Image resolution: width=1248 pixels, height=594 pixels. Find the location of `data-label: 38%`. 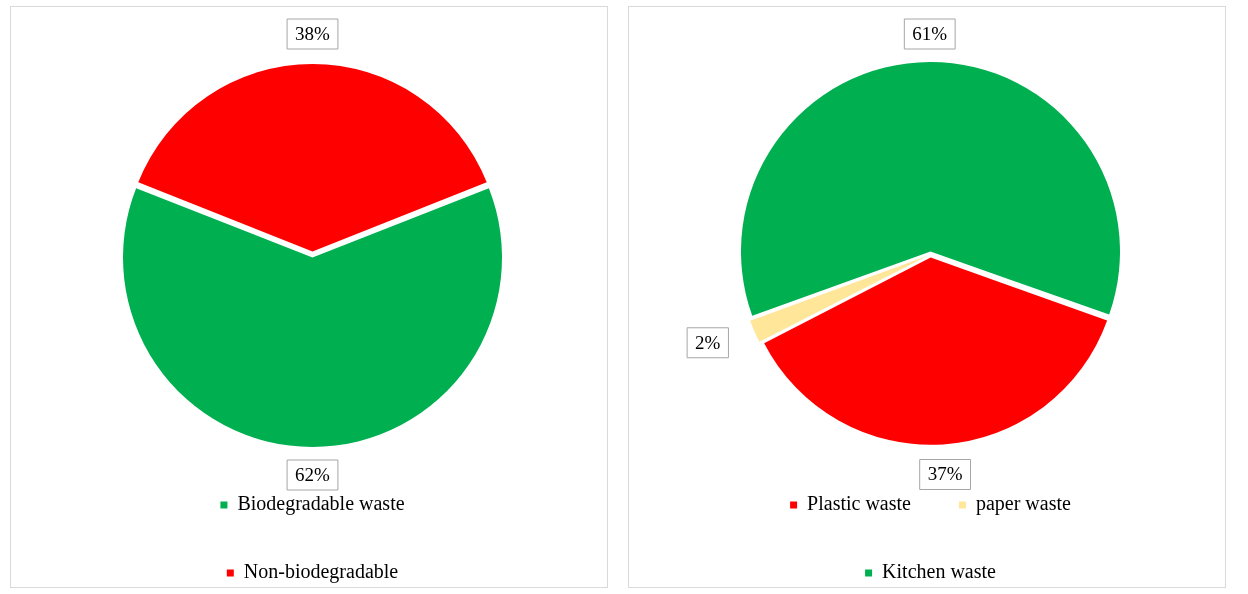

data-label: 38% is located at coordinates (313, 33).